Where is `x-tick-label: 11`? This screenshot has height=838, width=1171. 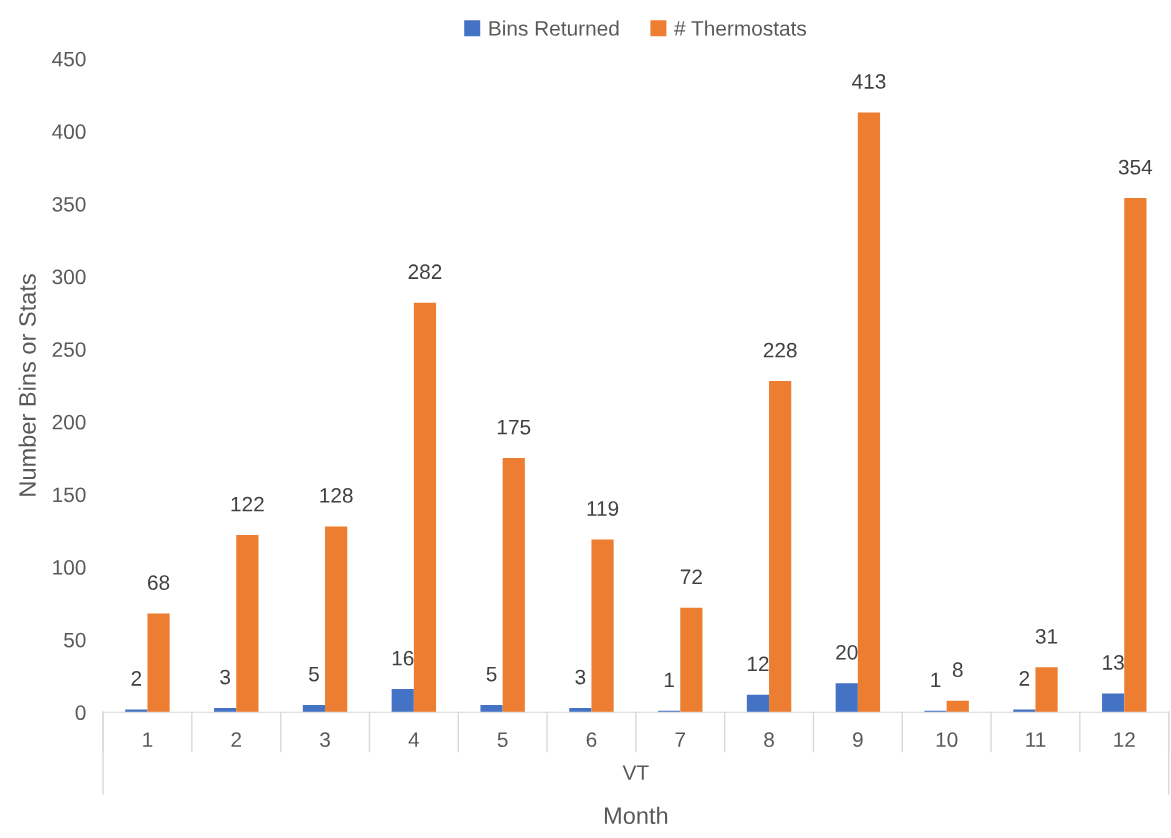 x-tick-label: 11 is located at coordinates (1036, 739).